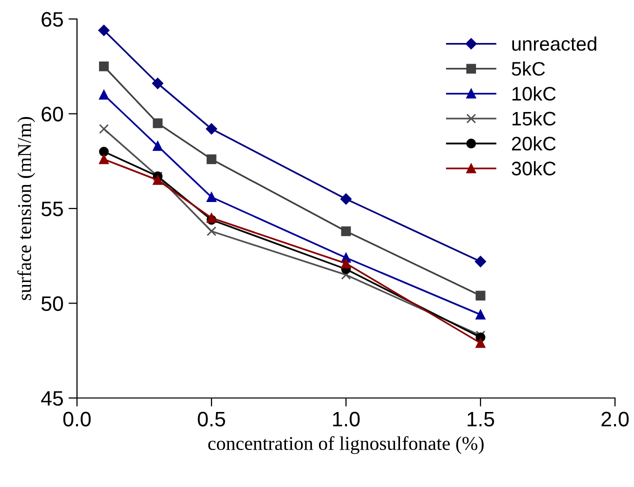 The height and width of the screenshot is (487, 634). I want to click on y-tick-label: 60, so click(52, 114).